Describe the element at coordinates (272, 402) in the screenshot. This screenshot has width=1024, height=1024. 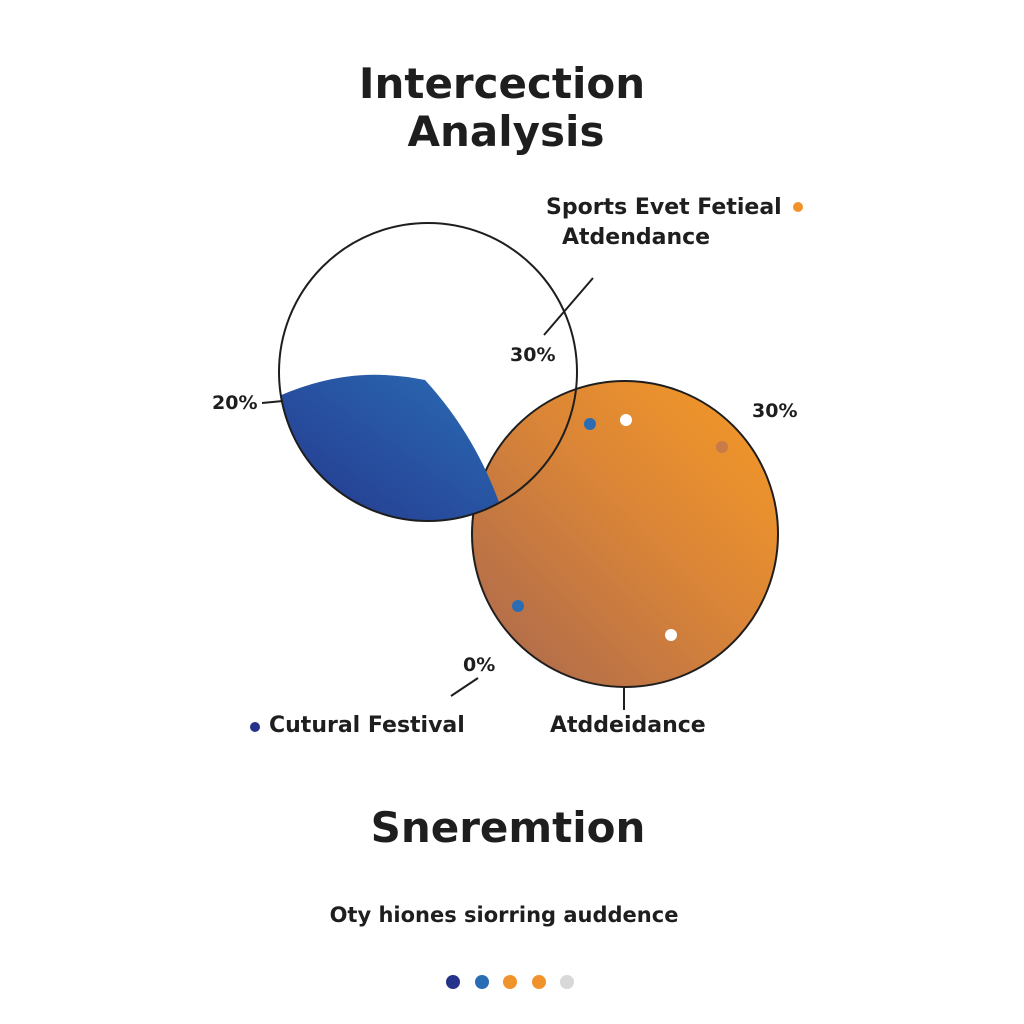
I see `leader-line-left` at that location.